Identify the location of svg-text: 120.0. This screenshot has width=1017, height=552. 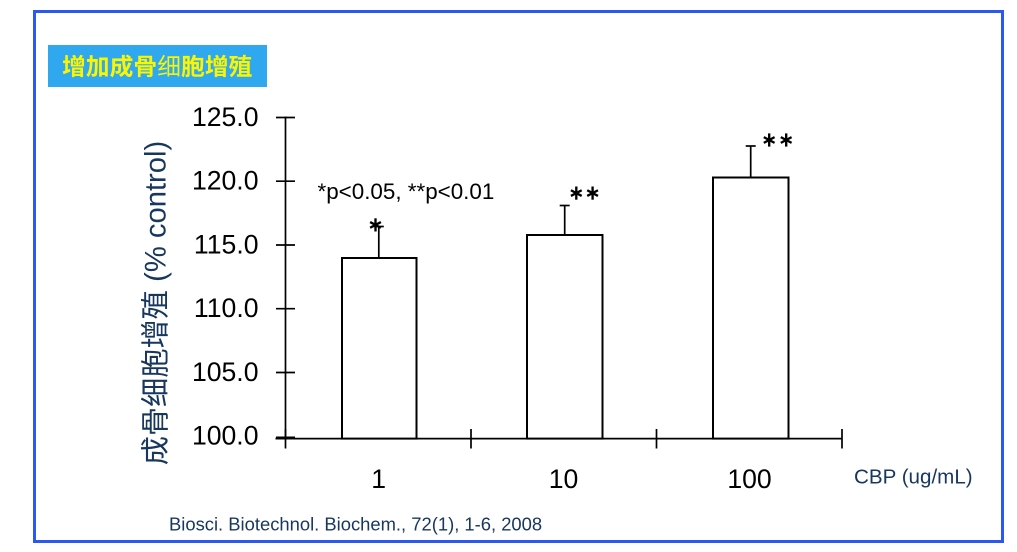
(225, 181).